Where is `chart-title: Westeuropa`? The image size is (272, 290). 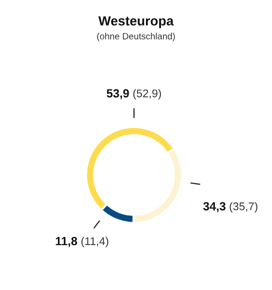 chart-title: Westeuropa is located at coordinates (136, 22).